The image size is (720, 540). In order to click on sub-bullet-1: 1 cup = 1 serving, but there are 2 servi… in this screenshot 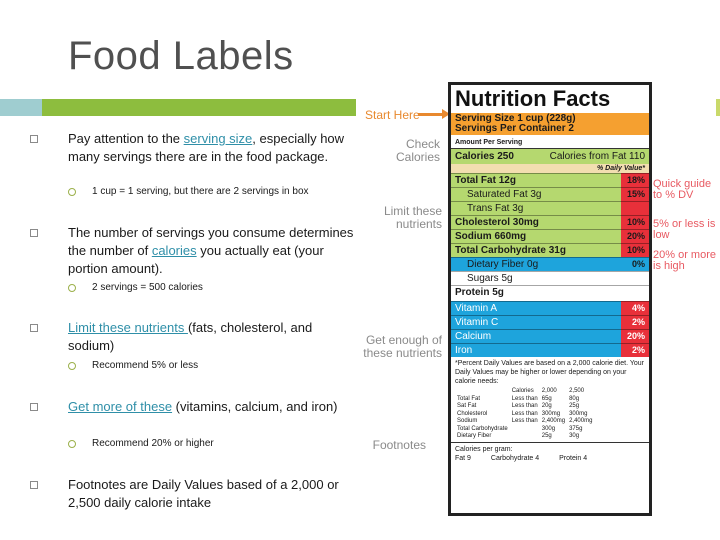, I will do `click(188, 192)`.